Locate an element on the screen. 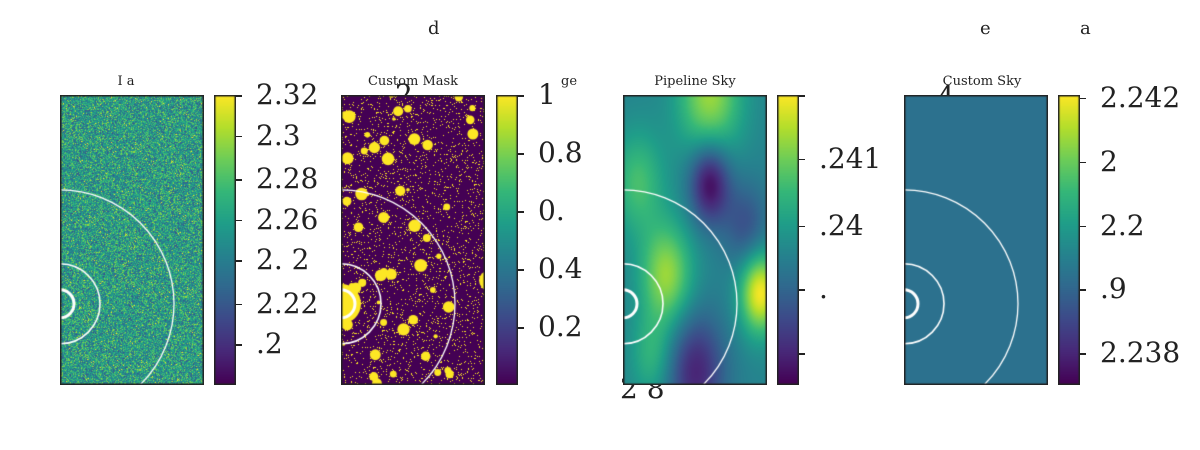  stray-label: e is located at coordinates (985, 28).